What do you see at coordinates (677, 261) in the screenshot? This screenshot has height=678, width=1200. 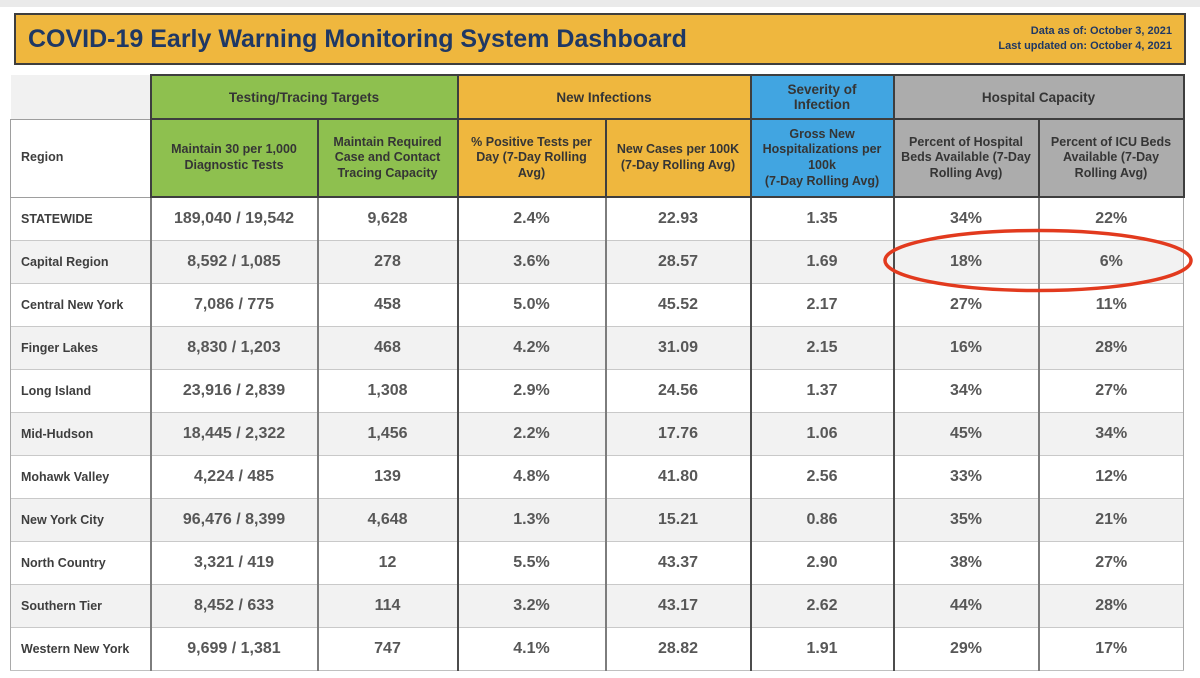 I see `data-cell: 28.57` at bounding box center [677, 261].